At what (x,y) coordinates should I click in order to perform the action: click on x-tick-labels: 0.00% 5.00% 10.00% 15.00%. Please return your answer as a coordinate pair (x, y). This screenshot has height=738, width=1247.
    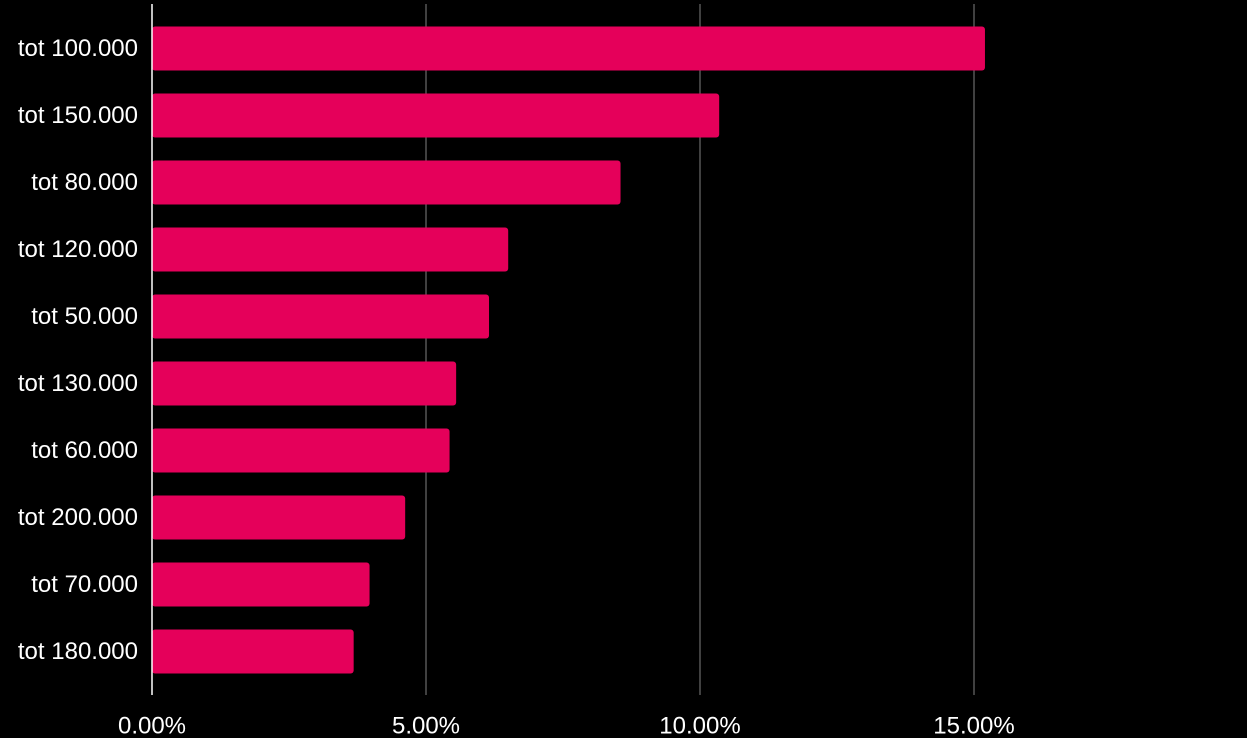
    Looking at the image, I should click on (566, 725).